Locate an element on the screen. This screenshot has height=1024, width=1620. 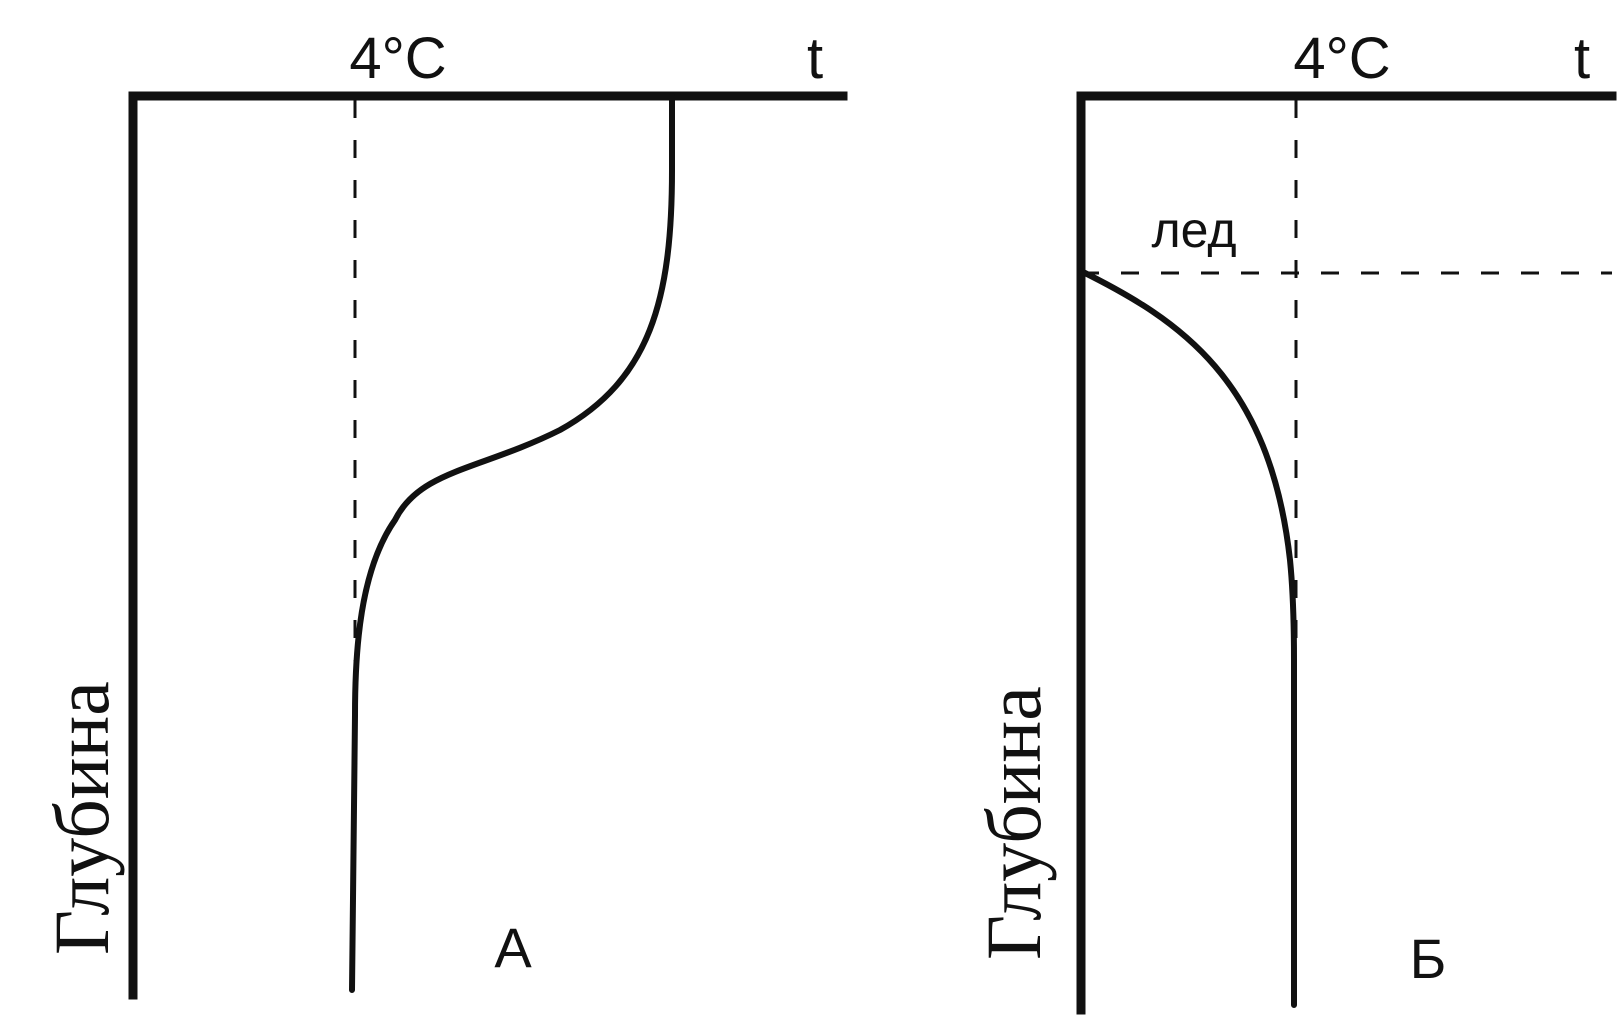
panel-a-letter: А is located at coordinates (513, 947).